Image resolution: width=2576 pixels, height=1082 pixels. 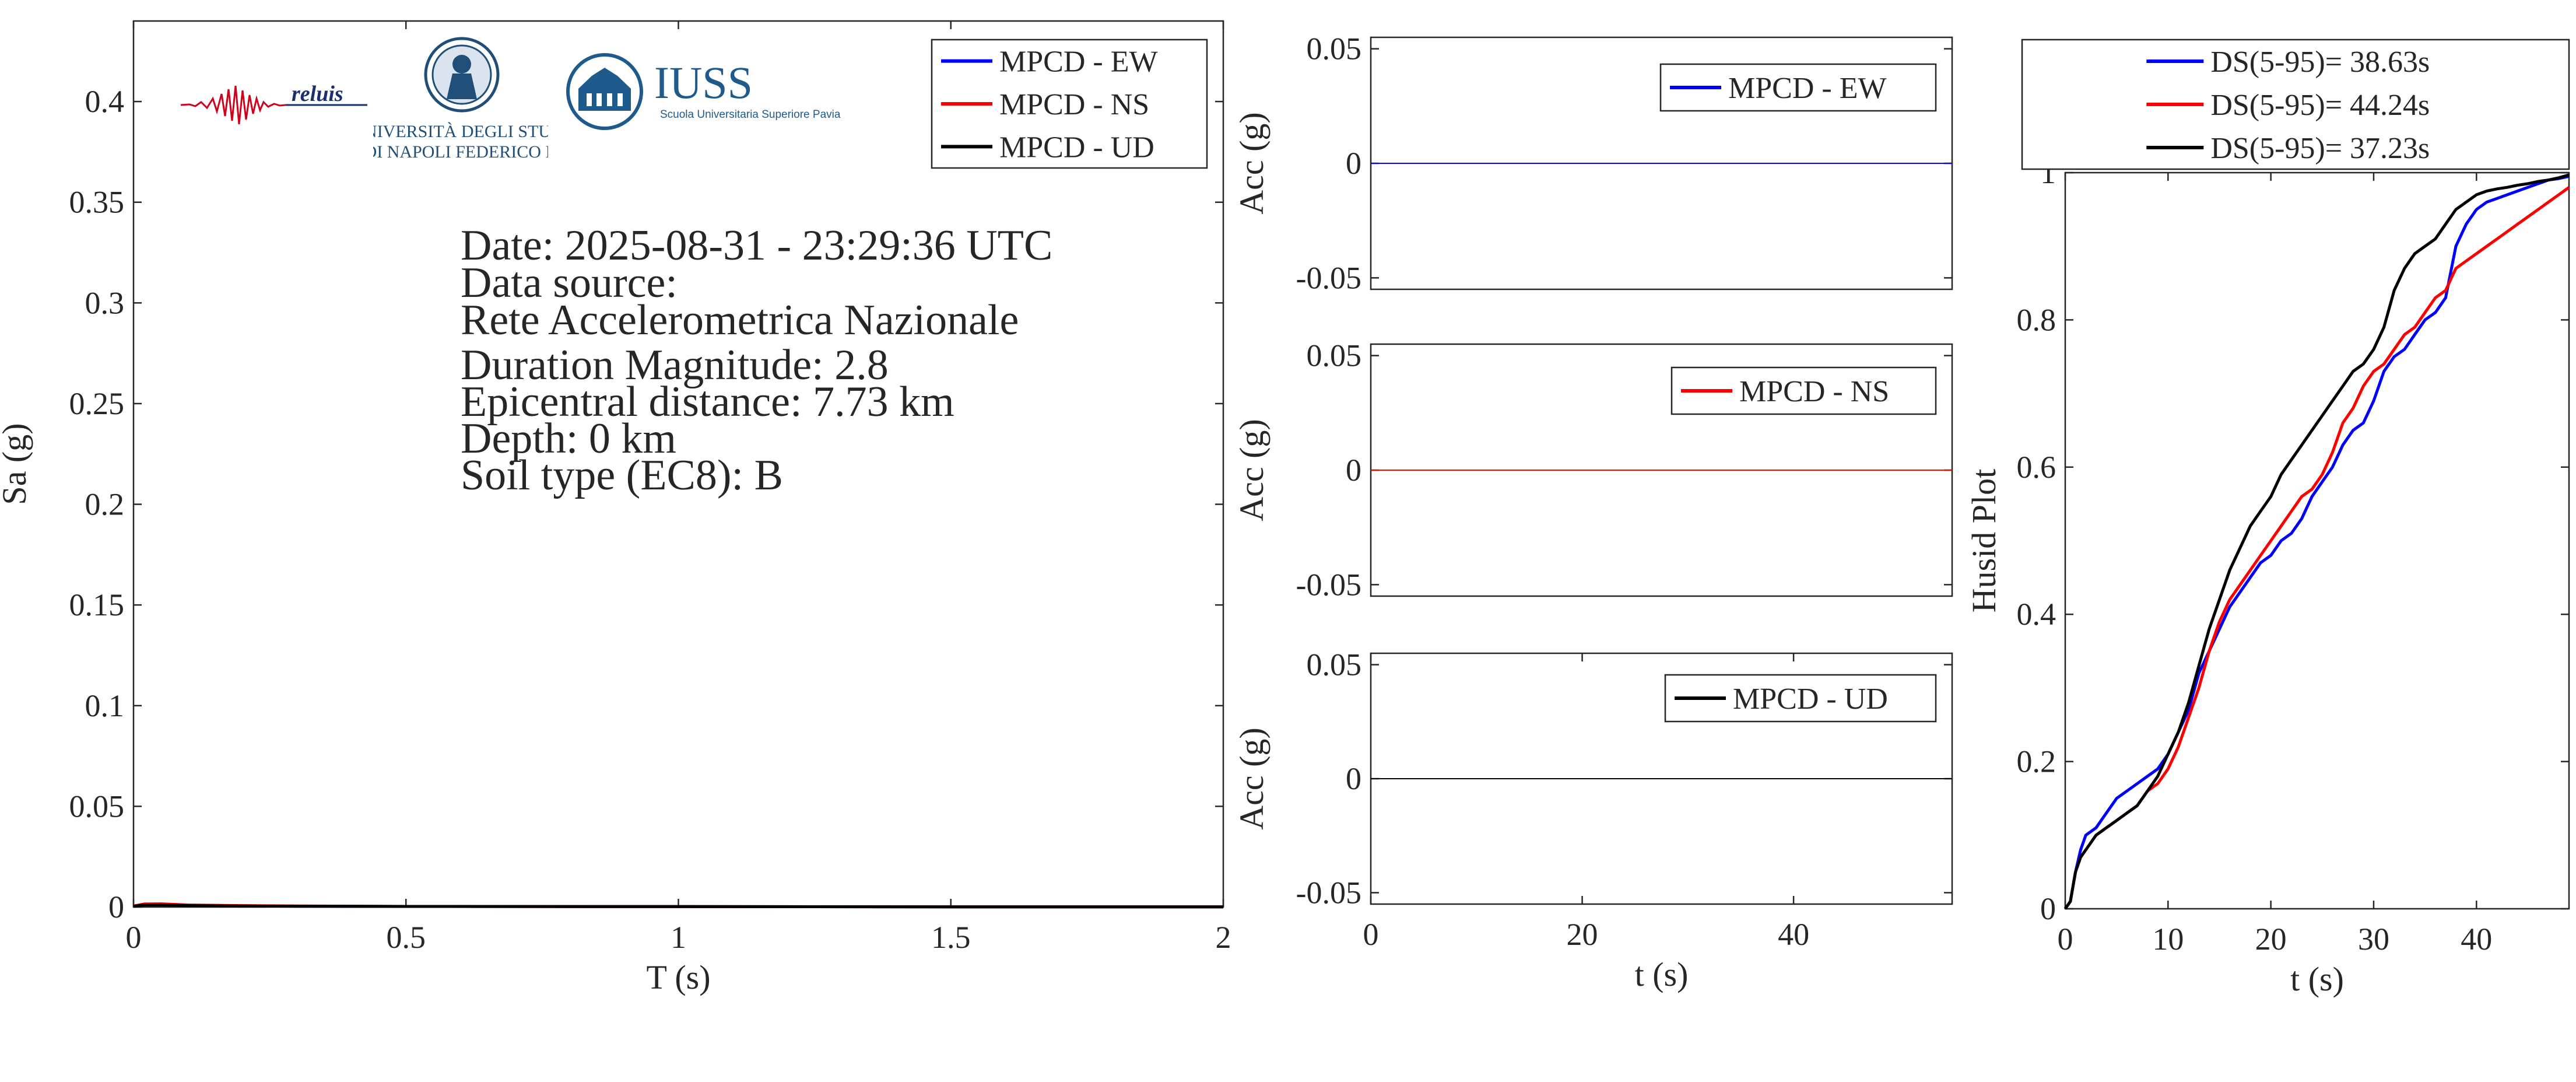 I want to click on acc-ns-legend: MPCD - NS, so click(x=1803, y=390).